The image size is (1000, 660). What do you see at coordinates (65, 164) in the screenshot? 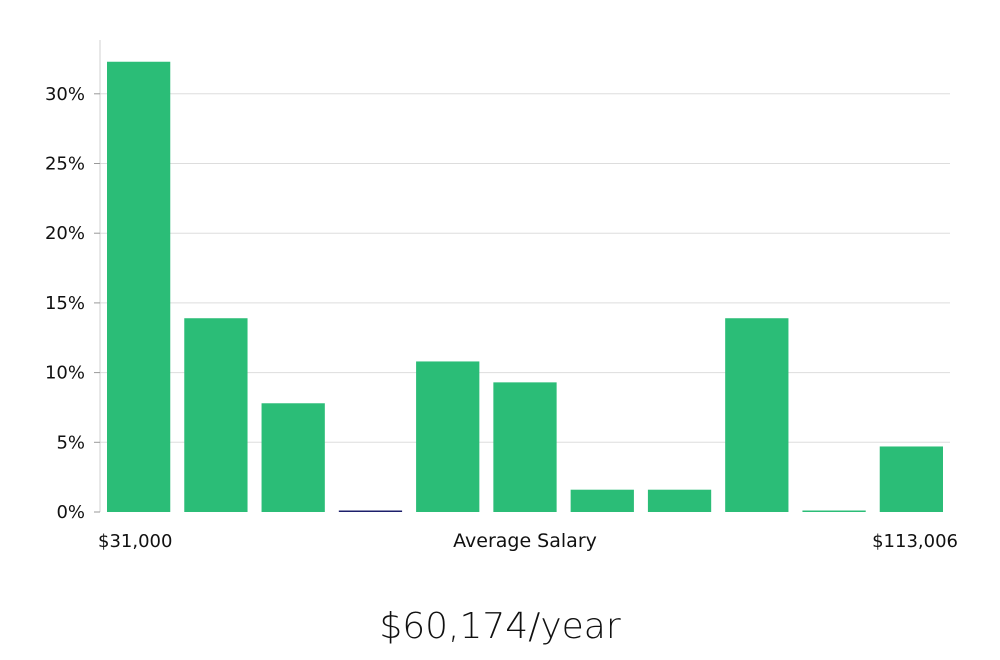
I see `y-tick-label-25: 25%` at bounding box center [65, 164].